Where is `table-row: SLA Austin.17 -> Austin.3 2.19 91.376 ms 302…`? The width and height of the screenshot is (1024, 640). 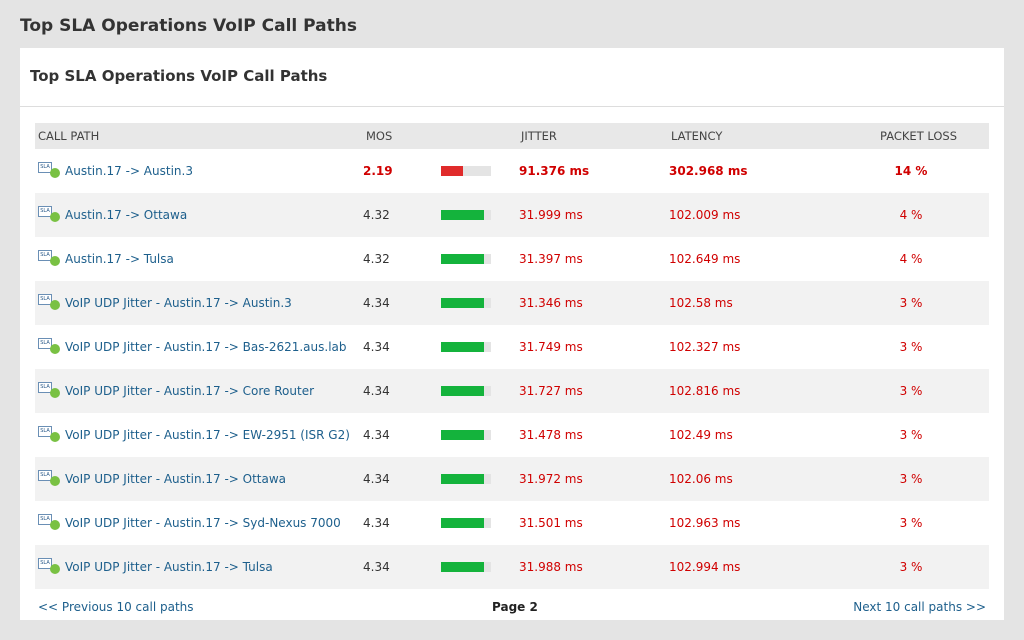 table-row: SLA Austin.17 -> Austin.3 2.19 91.376 ms 302… is located at coordinates (512, 171).